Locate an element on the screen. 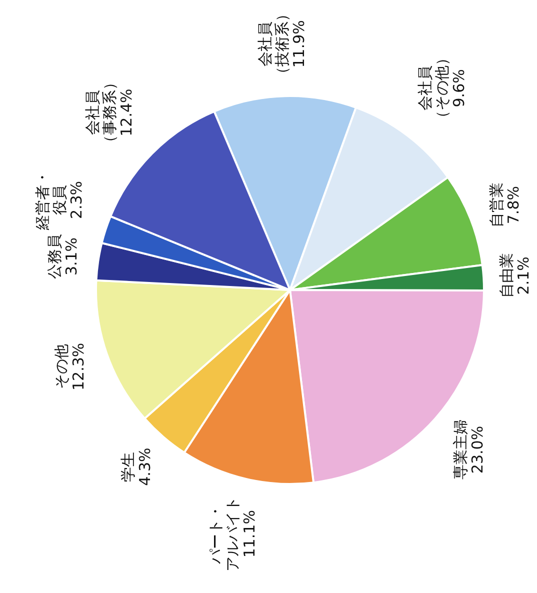  slice-label: 自由業 is located at coordinates (506, 275).